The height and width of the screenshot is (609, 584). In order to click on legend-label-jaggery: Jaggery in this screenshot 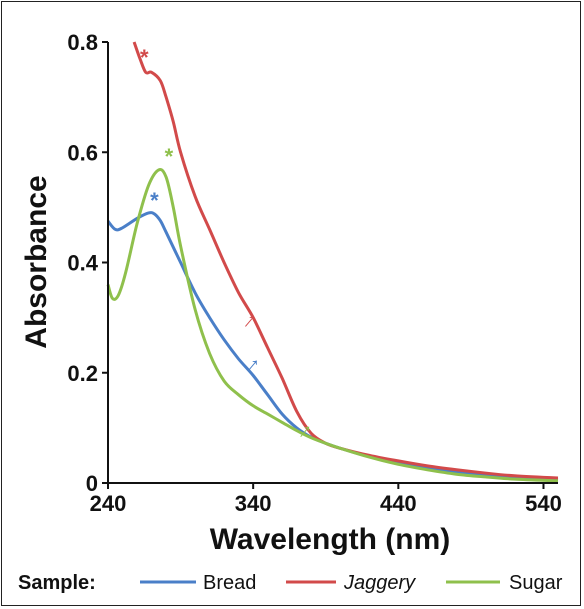, I will do `click(379, 583)`.